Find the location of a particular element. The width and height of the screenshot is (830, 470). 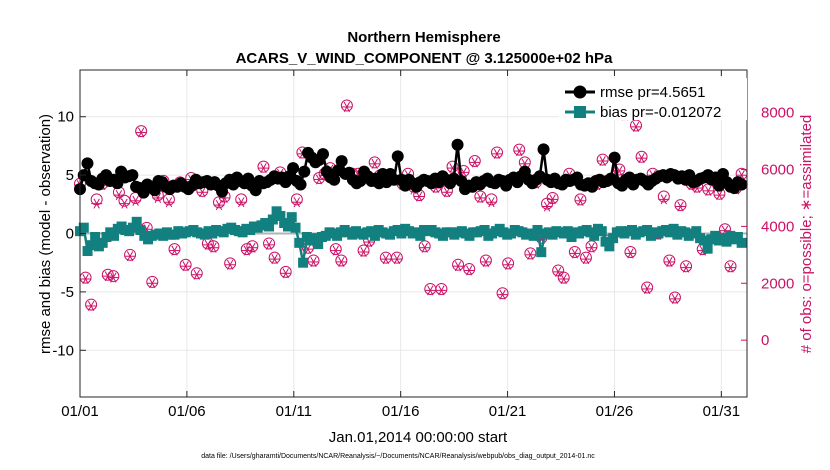

bias-series is located at coordinates (411, 237).